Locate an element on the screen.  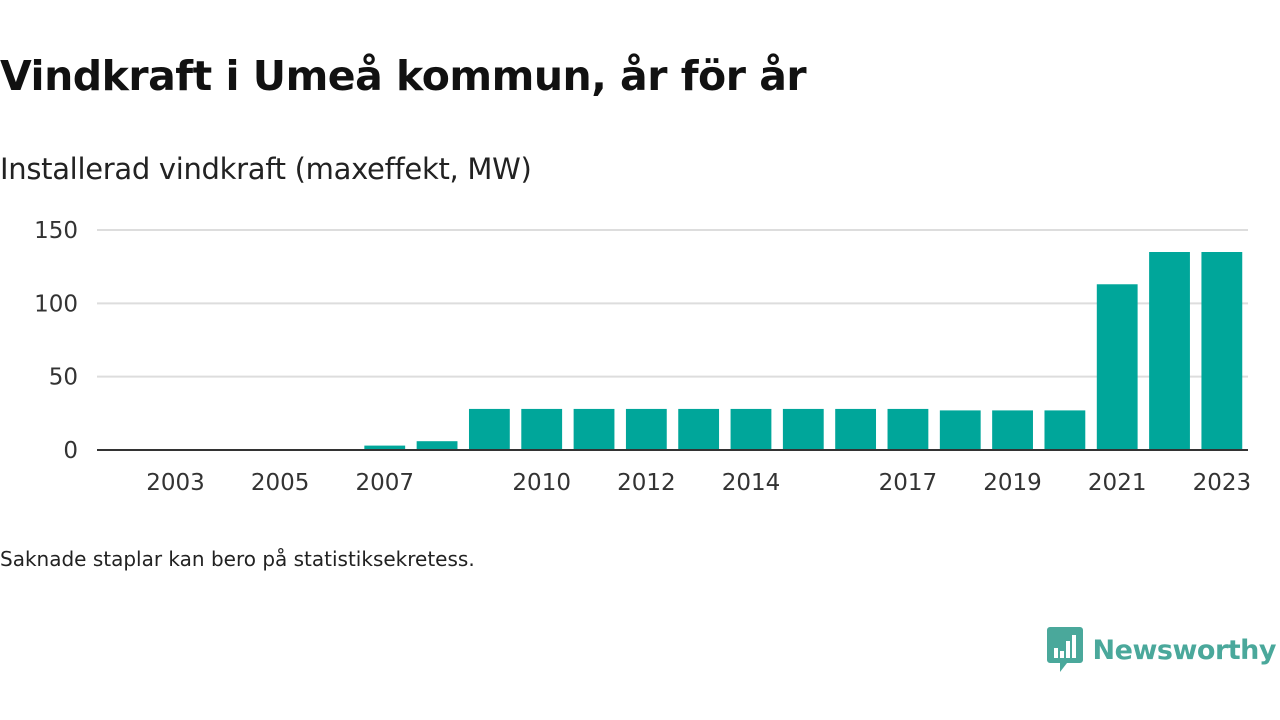
x-tick-label: 2010 is located at coordinates (541, 483).